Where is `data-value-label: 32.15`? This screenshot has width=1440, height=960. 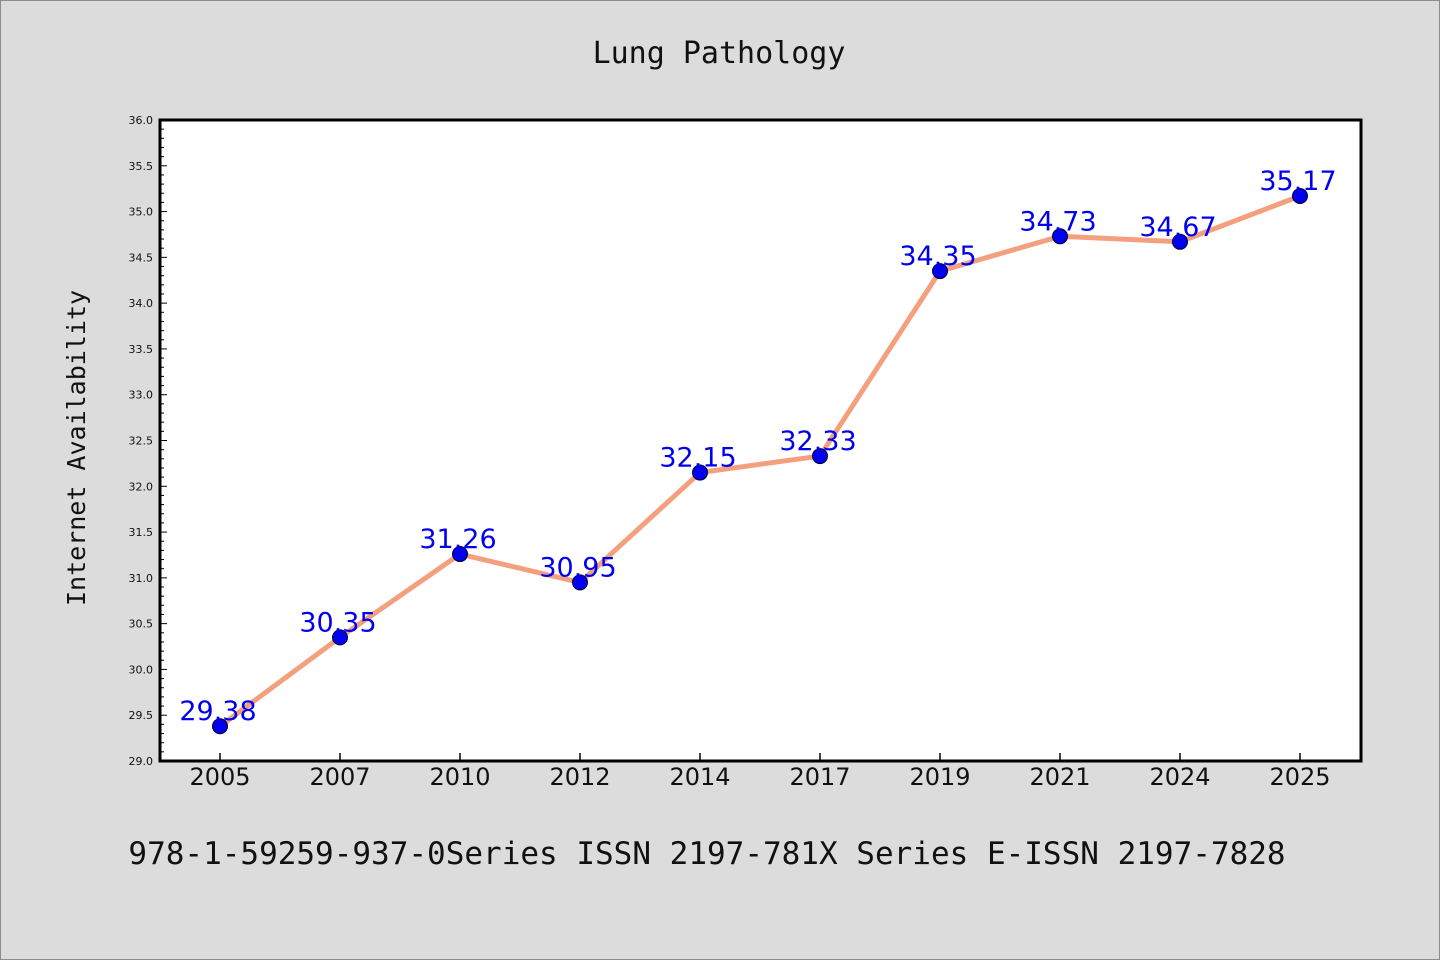
data-value-label: 32.15 is located at coordinates (697, 458).